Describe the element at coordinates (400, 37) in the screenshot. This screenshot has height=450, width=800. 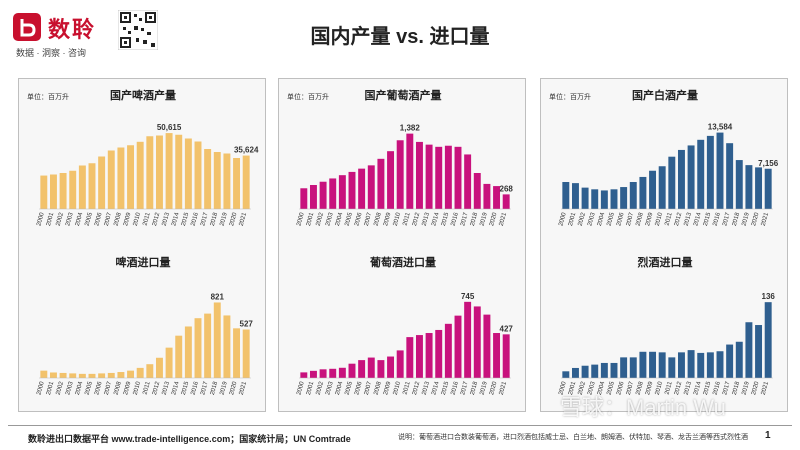
I see `page-title: 国内产量 vs. 进口量` at that location.